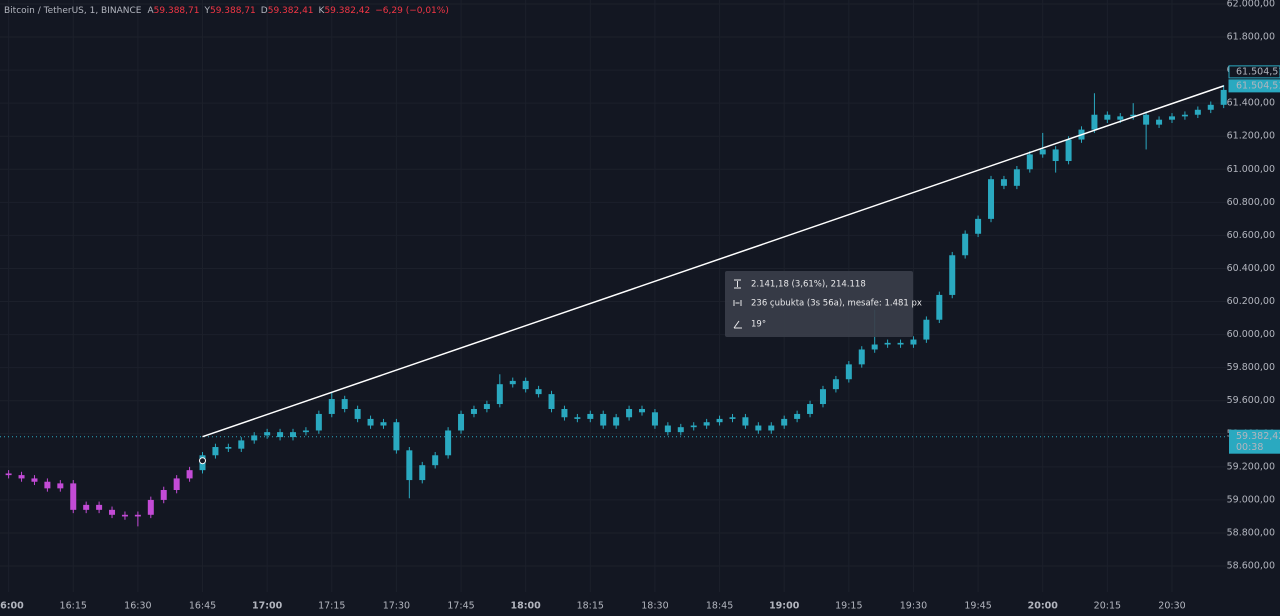  Describe the element at coordinates (977, 606) in the screenshot. I see `x-tick-label: 19:45` at that location.